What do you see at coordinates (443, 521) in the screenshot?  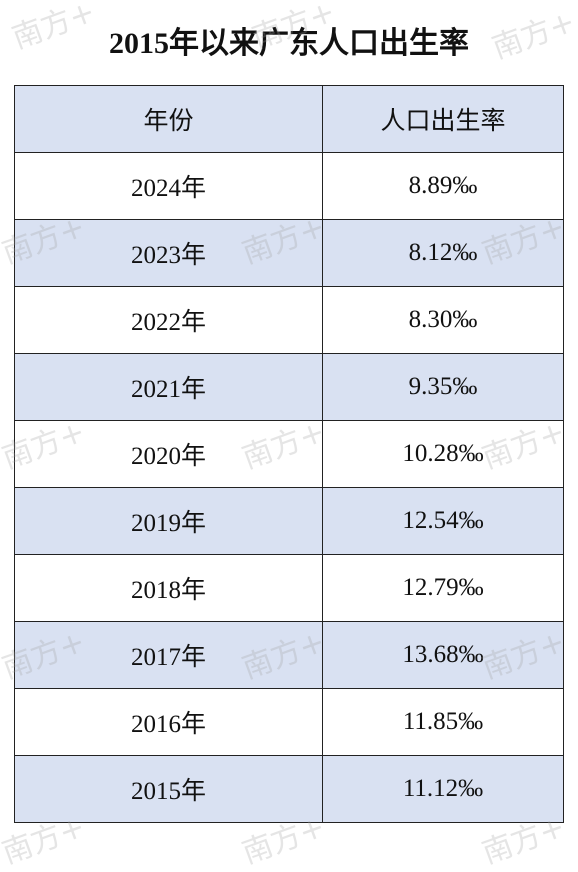 I see `rate-cell: 12.54‰` at bounding box center [443, 521].